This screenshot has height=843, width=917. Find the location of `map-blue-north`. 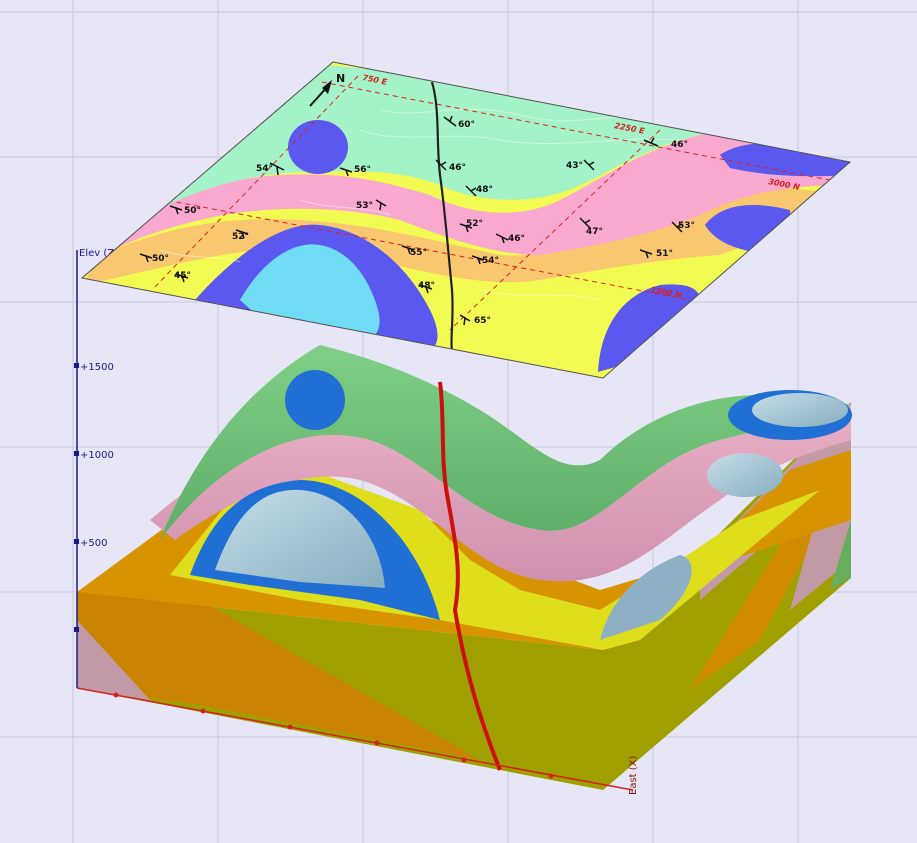

map-blue-north is located at coordinates (318, 147).